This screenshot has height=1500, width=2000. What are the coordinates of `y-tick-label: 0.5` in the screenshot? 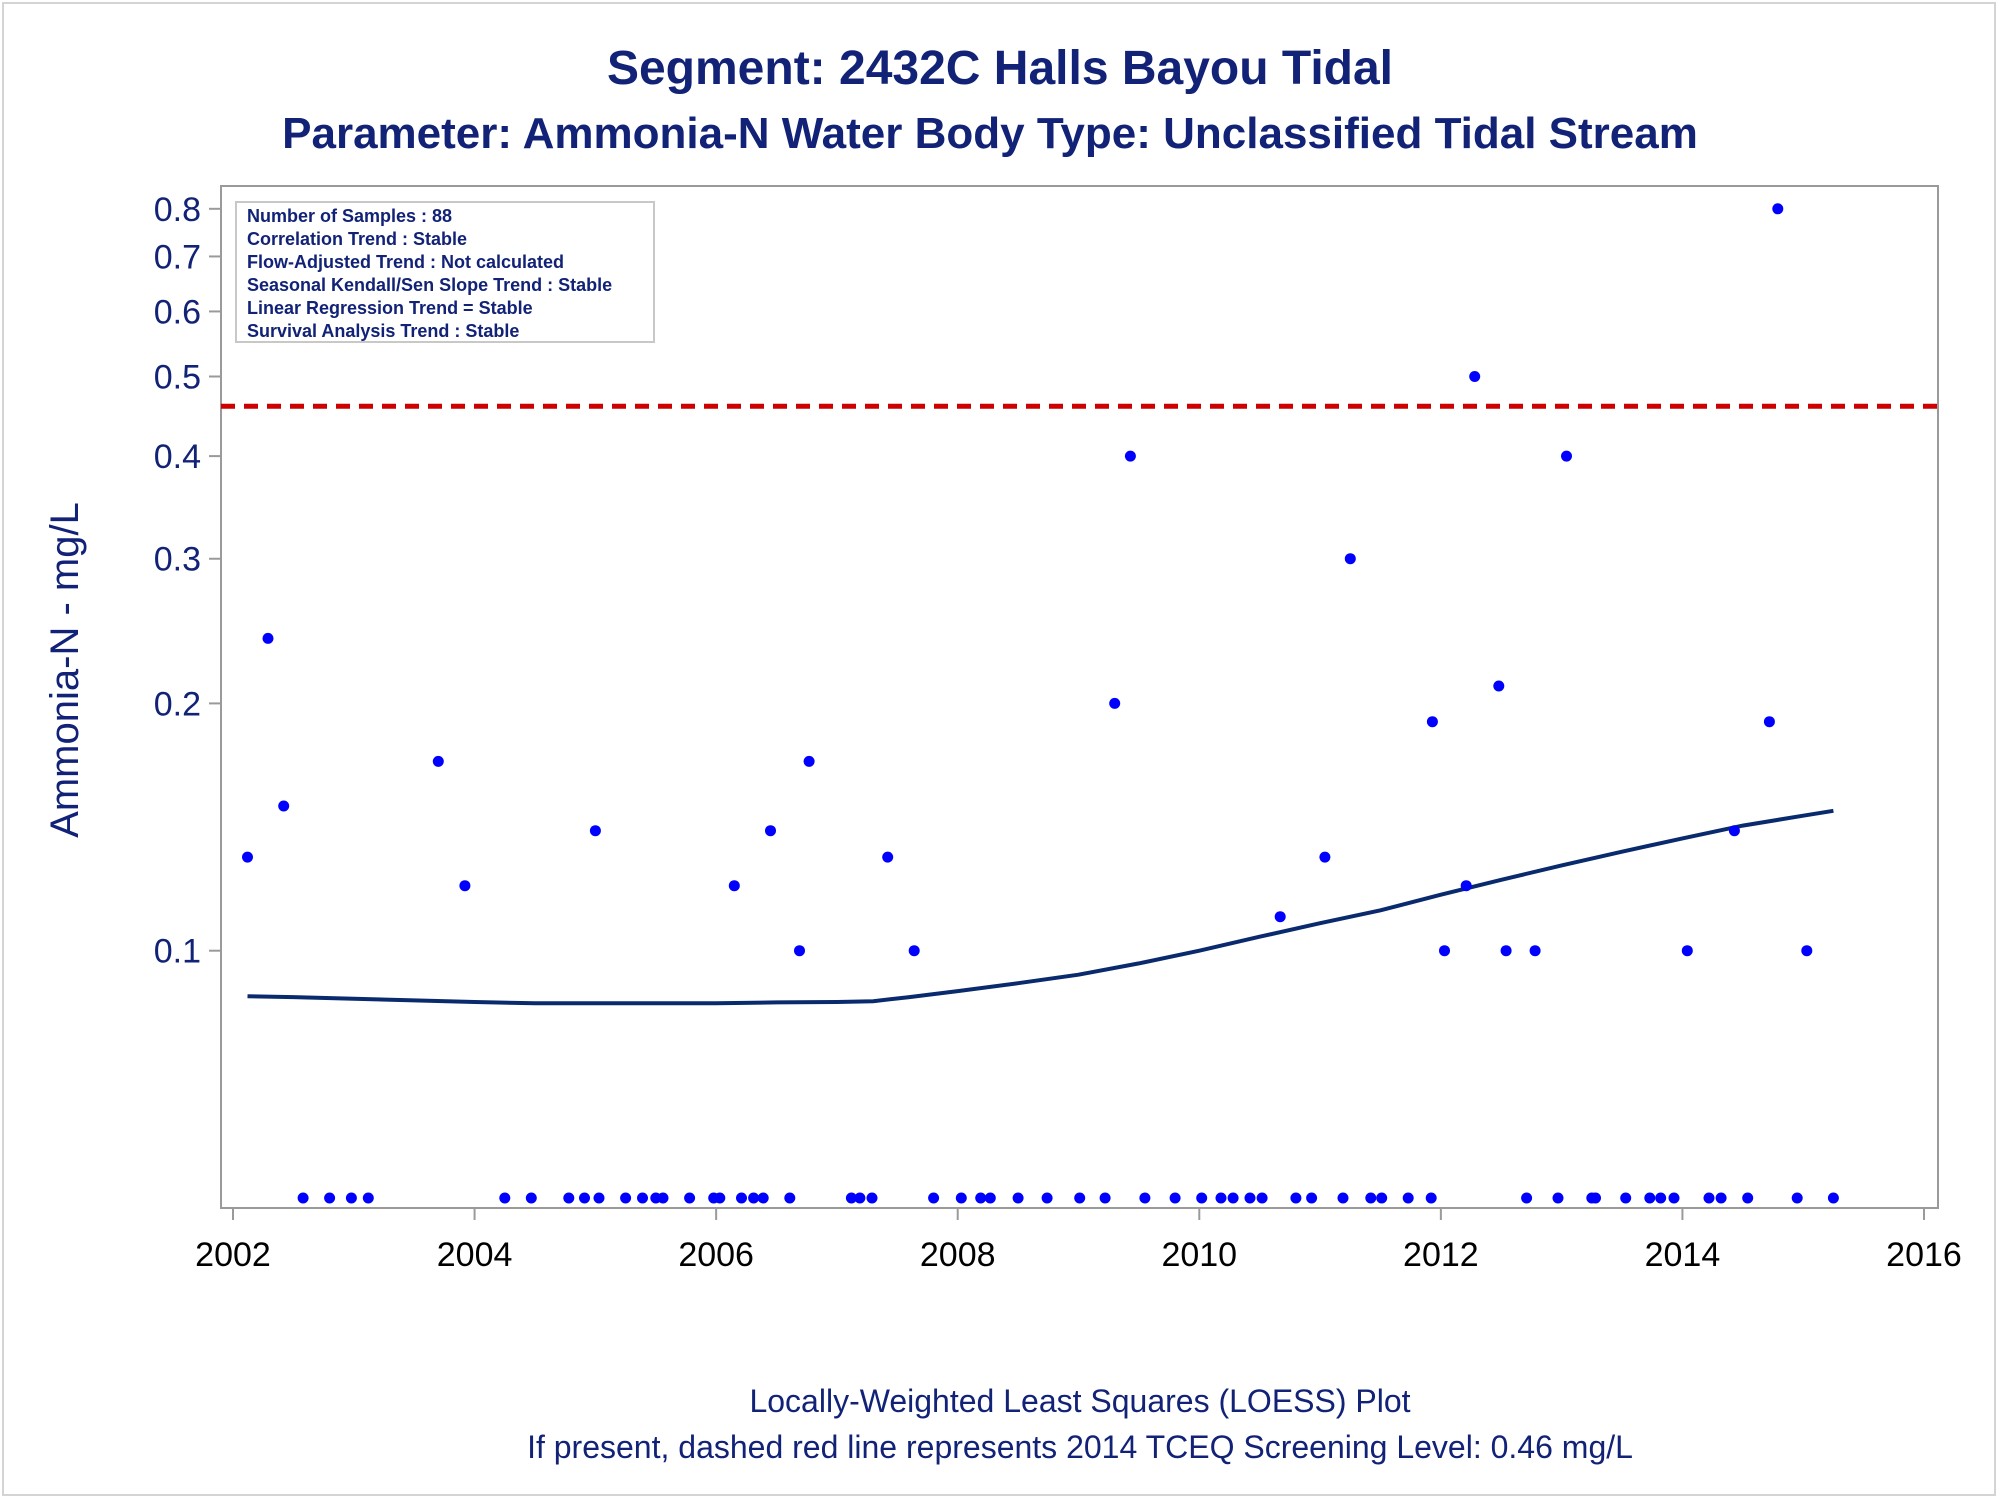 It's located at (177, 377).